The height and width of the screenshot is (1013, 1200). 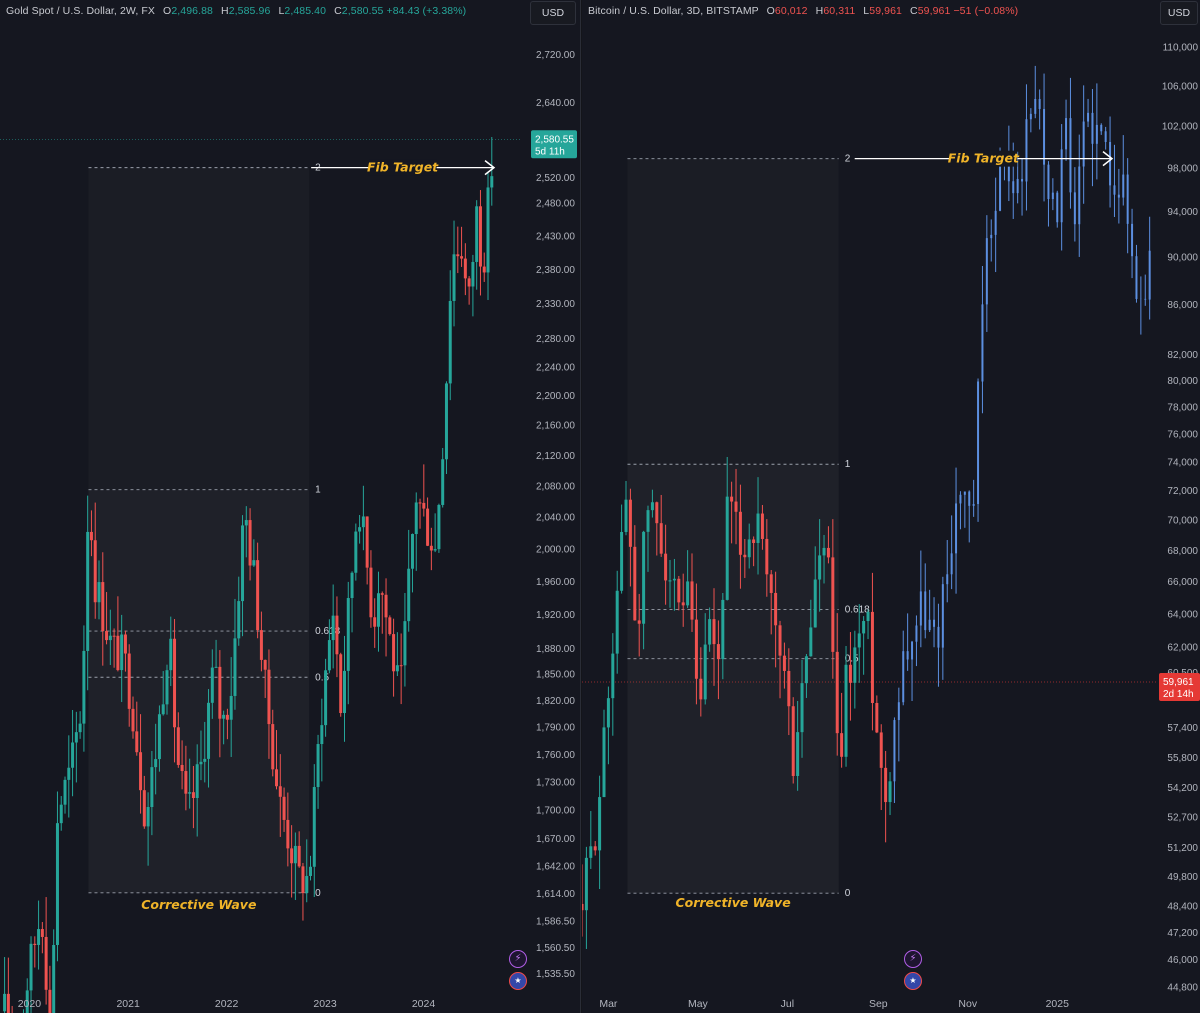 I want to click on bitcoin-y-tick-label: 64,000, so click(x=1182, y=614).